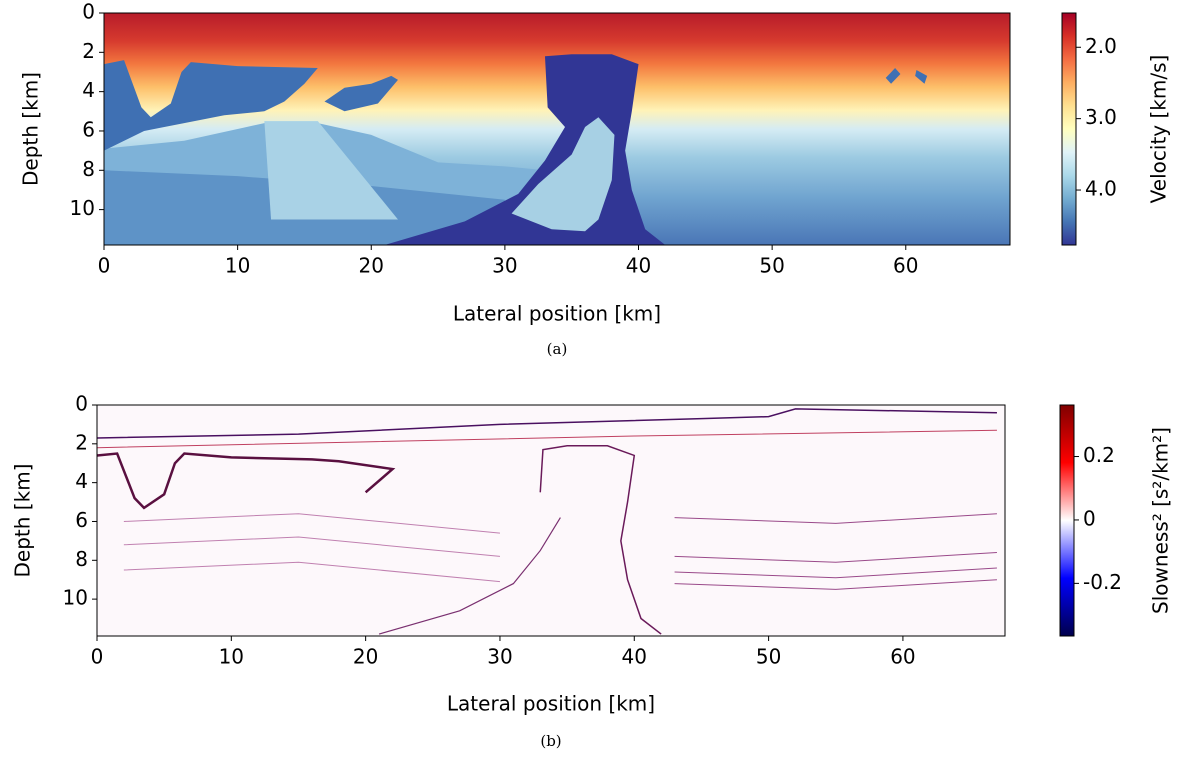 The image size is (1181, 758). Describe the element at coordinates (550, 741) in the screenshot. I see `caption: (b)` at that location.